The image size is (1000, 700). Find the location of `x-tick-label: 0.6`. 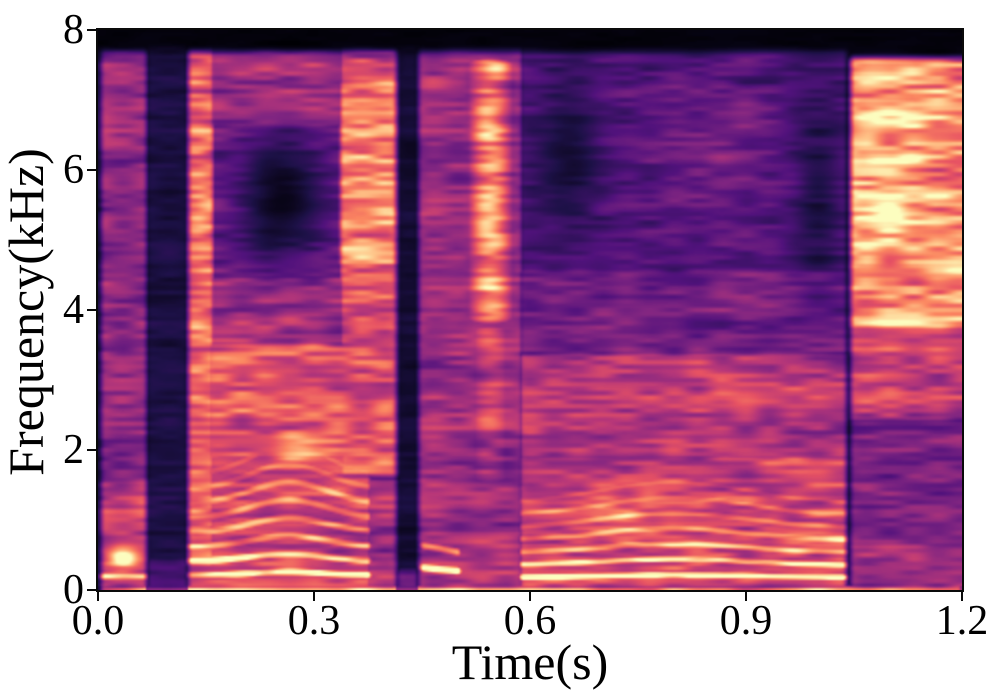

x-tick-label: 0.6 is located at coordinates (530, 621).